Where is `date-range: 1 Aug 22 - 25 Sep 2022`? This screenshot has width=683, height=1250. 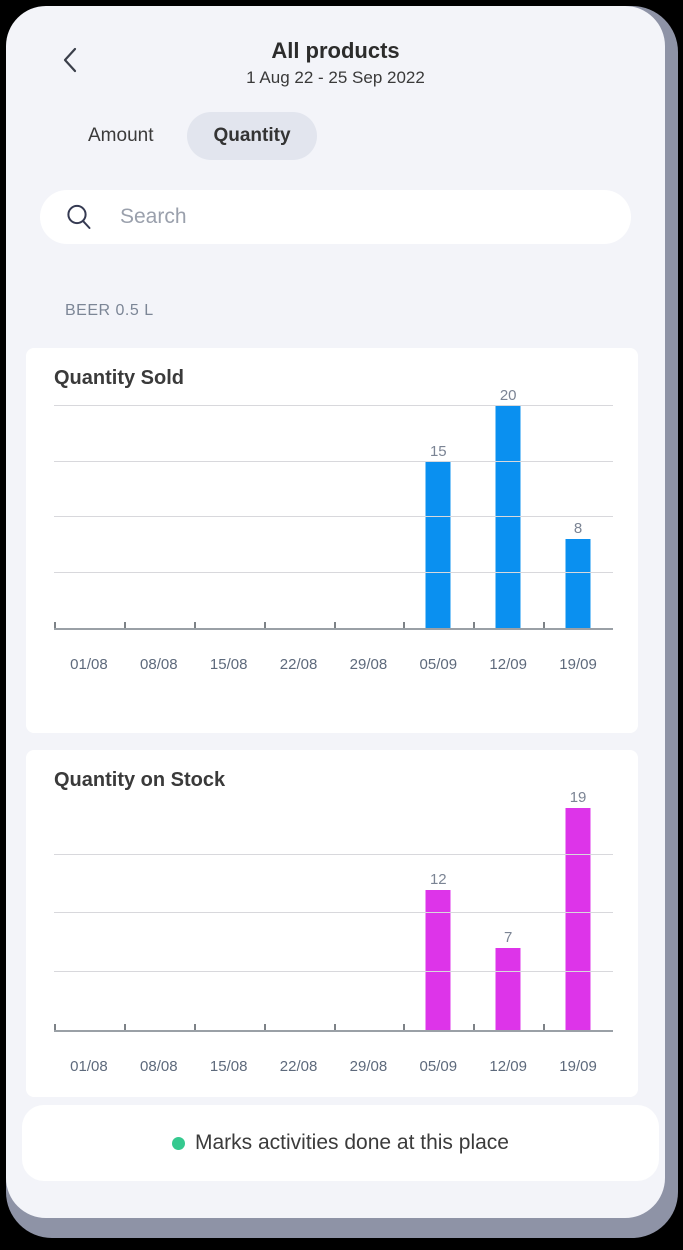 date-range: 1 Aug 22 - 25 Sep 2022 is located at coordinates (335, 77).